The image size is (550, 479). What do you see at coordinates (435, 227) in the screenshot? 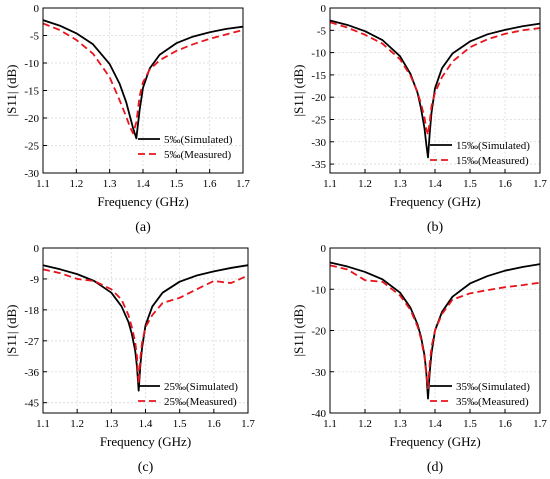
I see `panel-label: (b)` at bounding box center [435, 227].